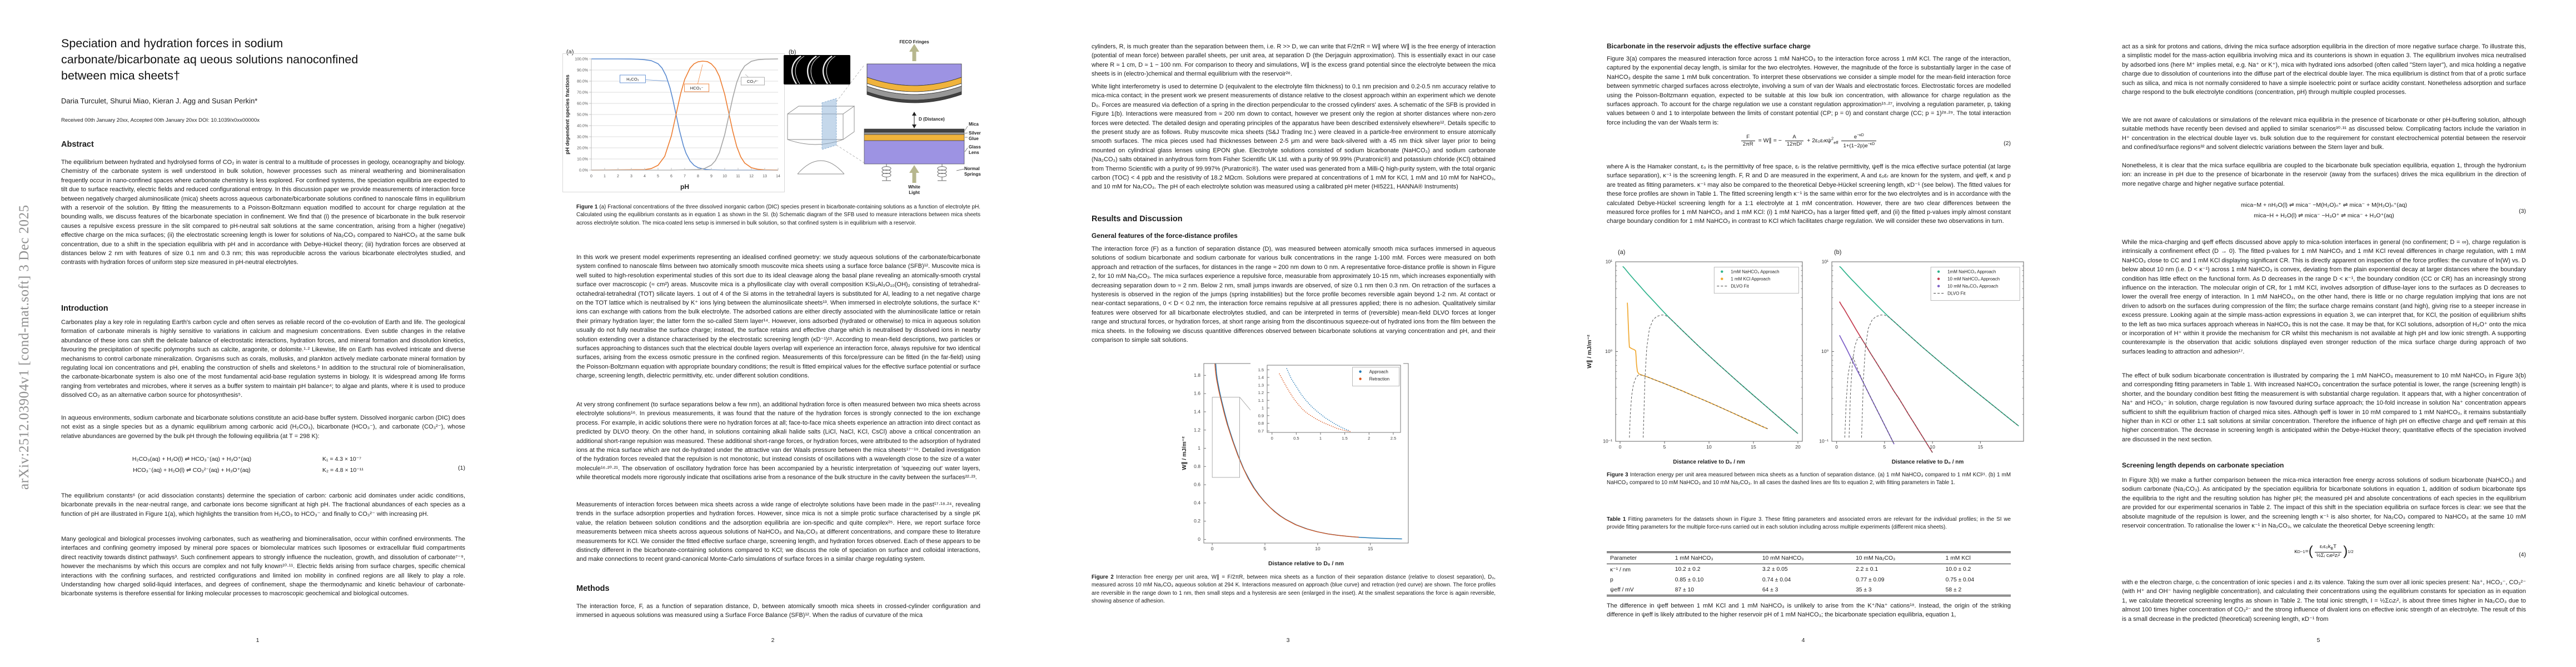 This screenshot has height=667, width=2576. I want to click on svg-text: 0.6, so click(1197, 484).